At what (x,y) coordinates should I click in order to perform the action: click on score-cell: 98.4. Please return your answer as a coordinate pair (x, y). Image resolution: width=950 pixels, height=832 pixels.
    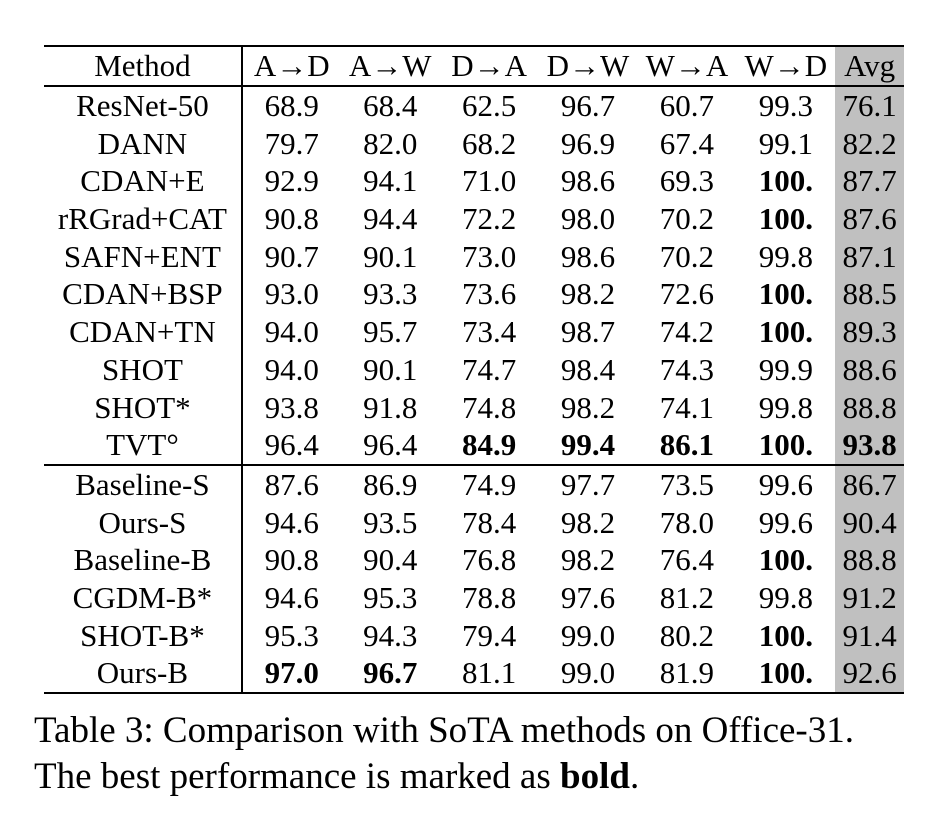
    Looking at the image, I should click on (588, 369).